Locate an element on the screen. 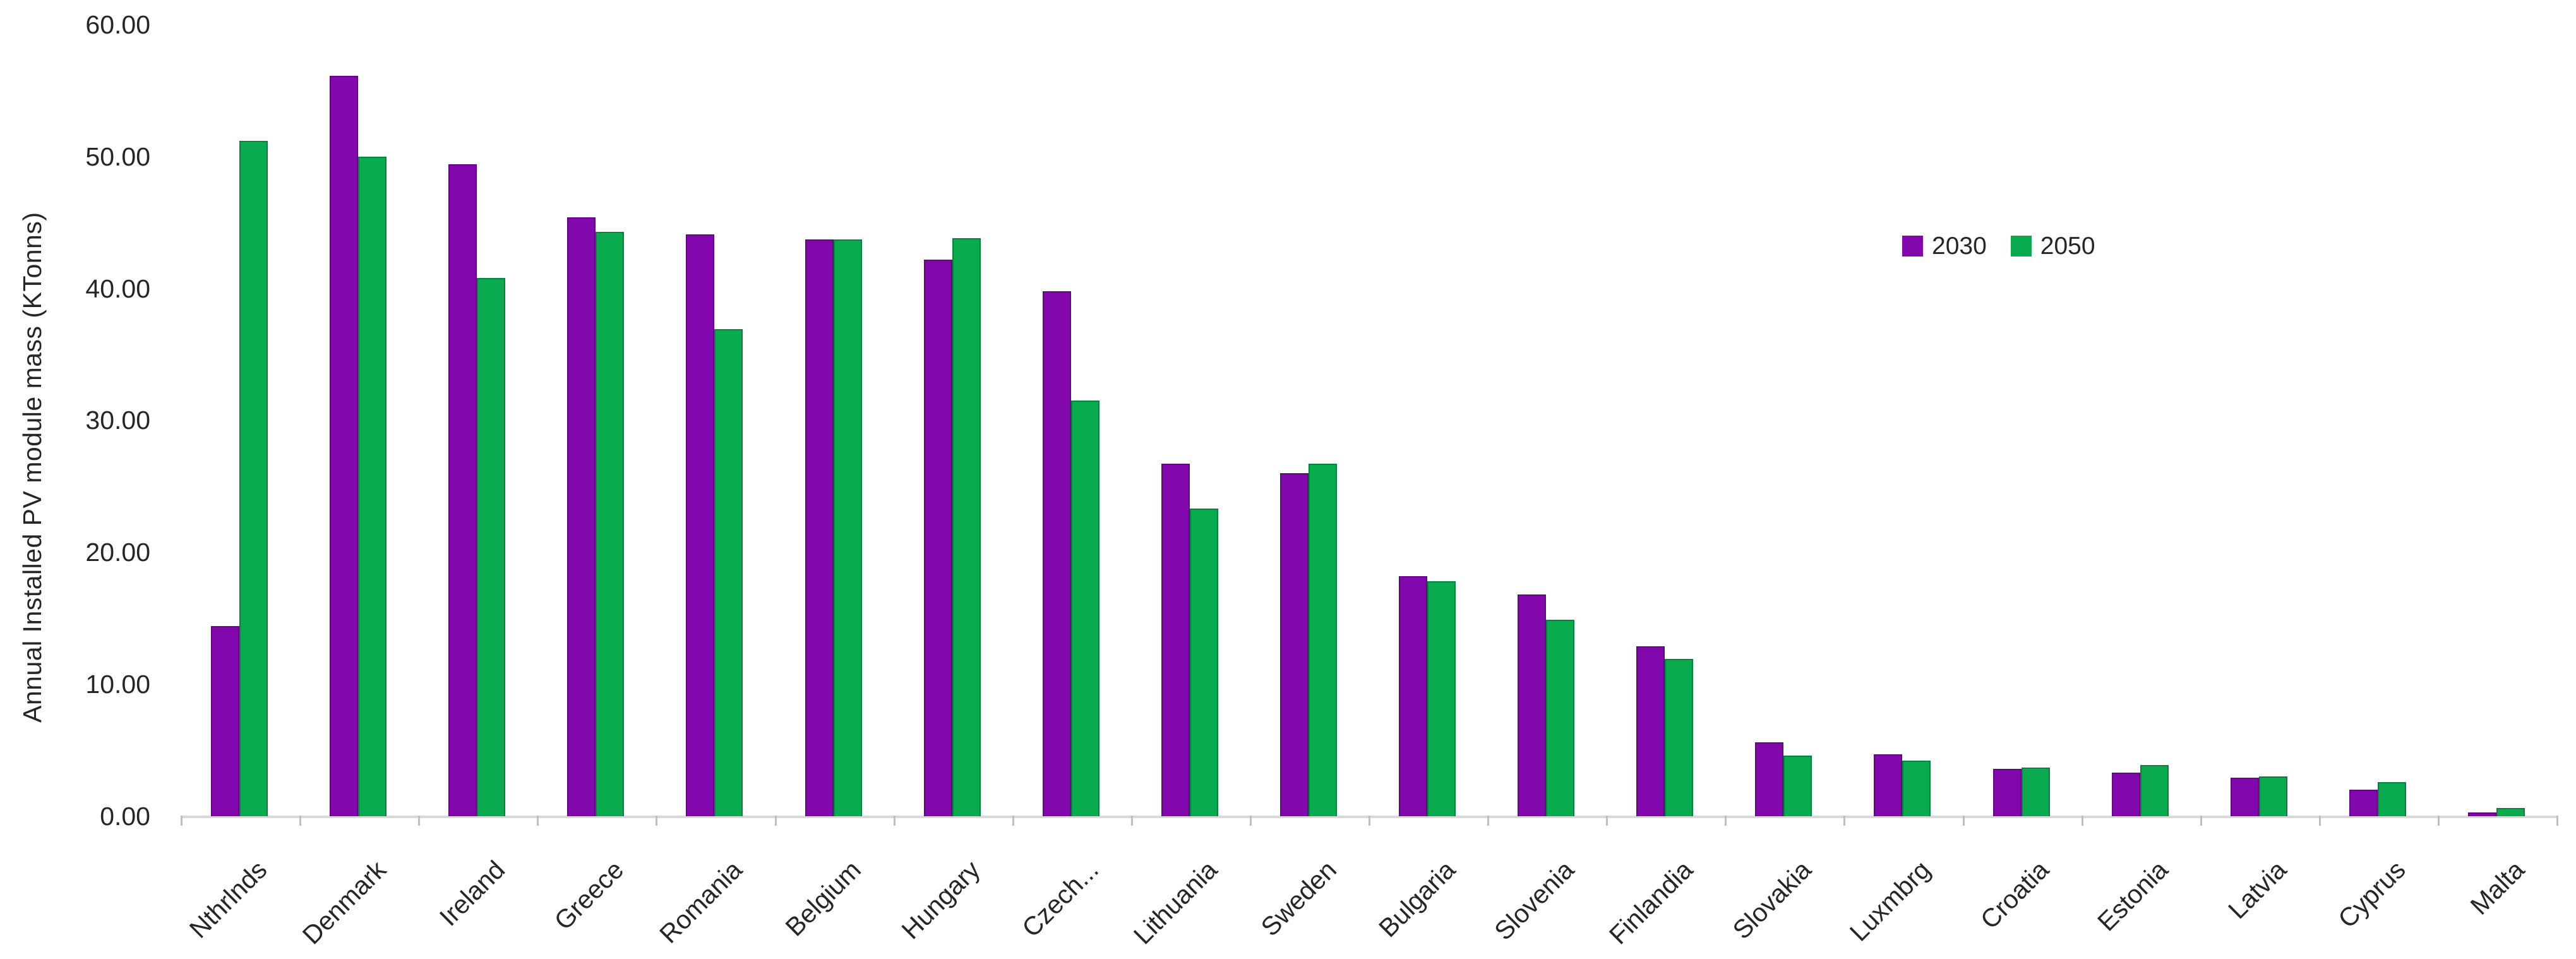  legend-swatch-2030 is located at coordinates (1912, 246).